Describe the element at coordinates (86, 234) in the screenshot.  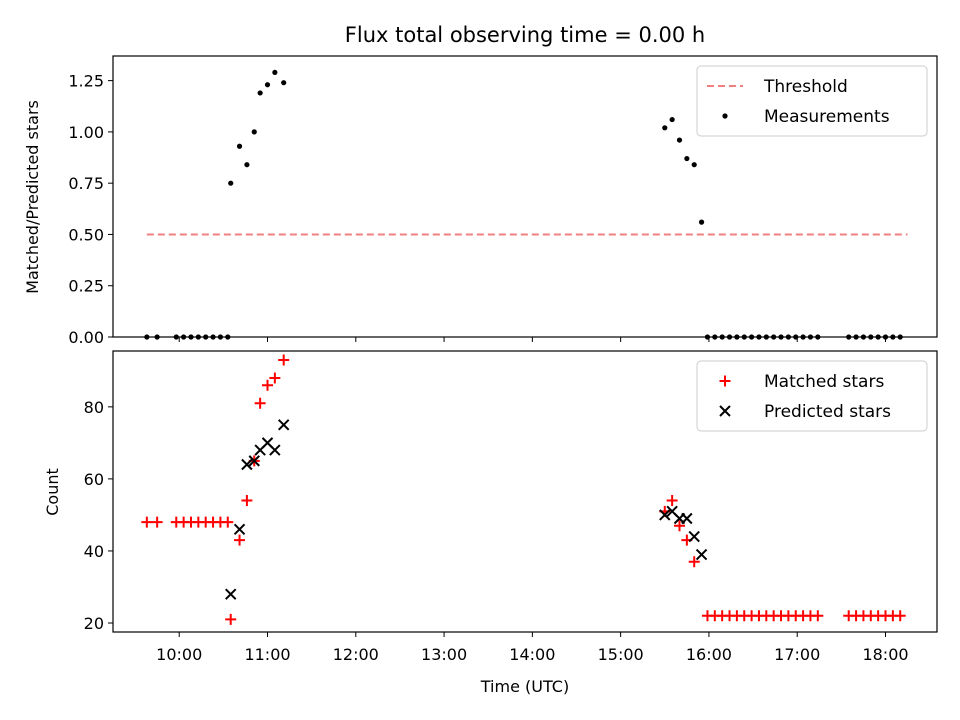
I see `y-tick-label: 0.50` at that location.